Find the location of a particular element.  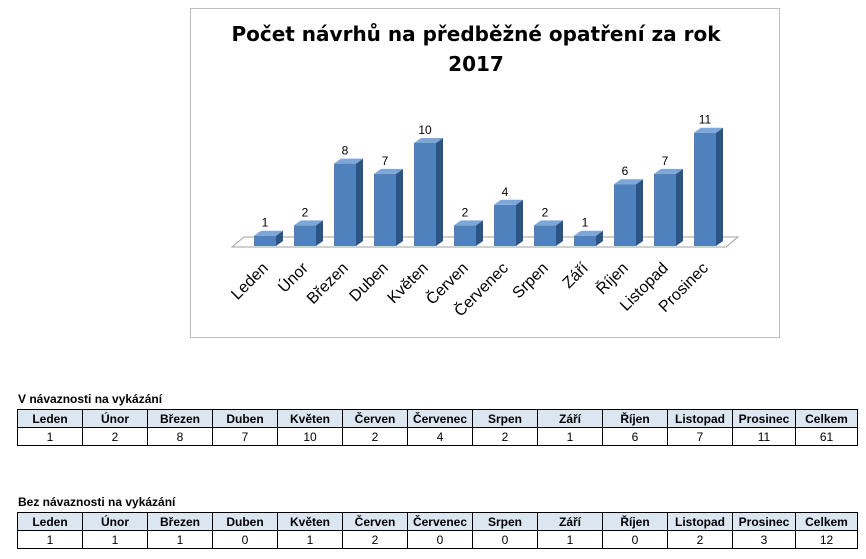

data-labels: 1 2 8 7 10 2 4 2 1 6 7 11 is located at coordinates (487, 171).